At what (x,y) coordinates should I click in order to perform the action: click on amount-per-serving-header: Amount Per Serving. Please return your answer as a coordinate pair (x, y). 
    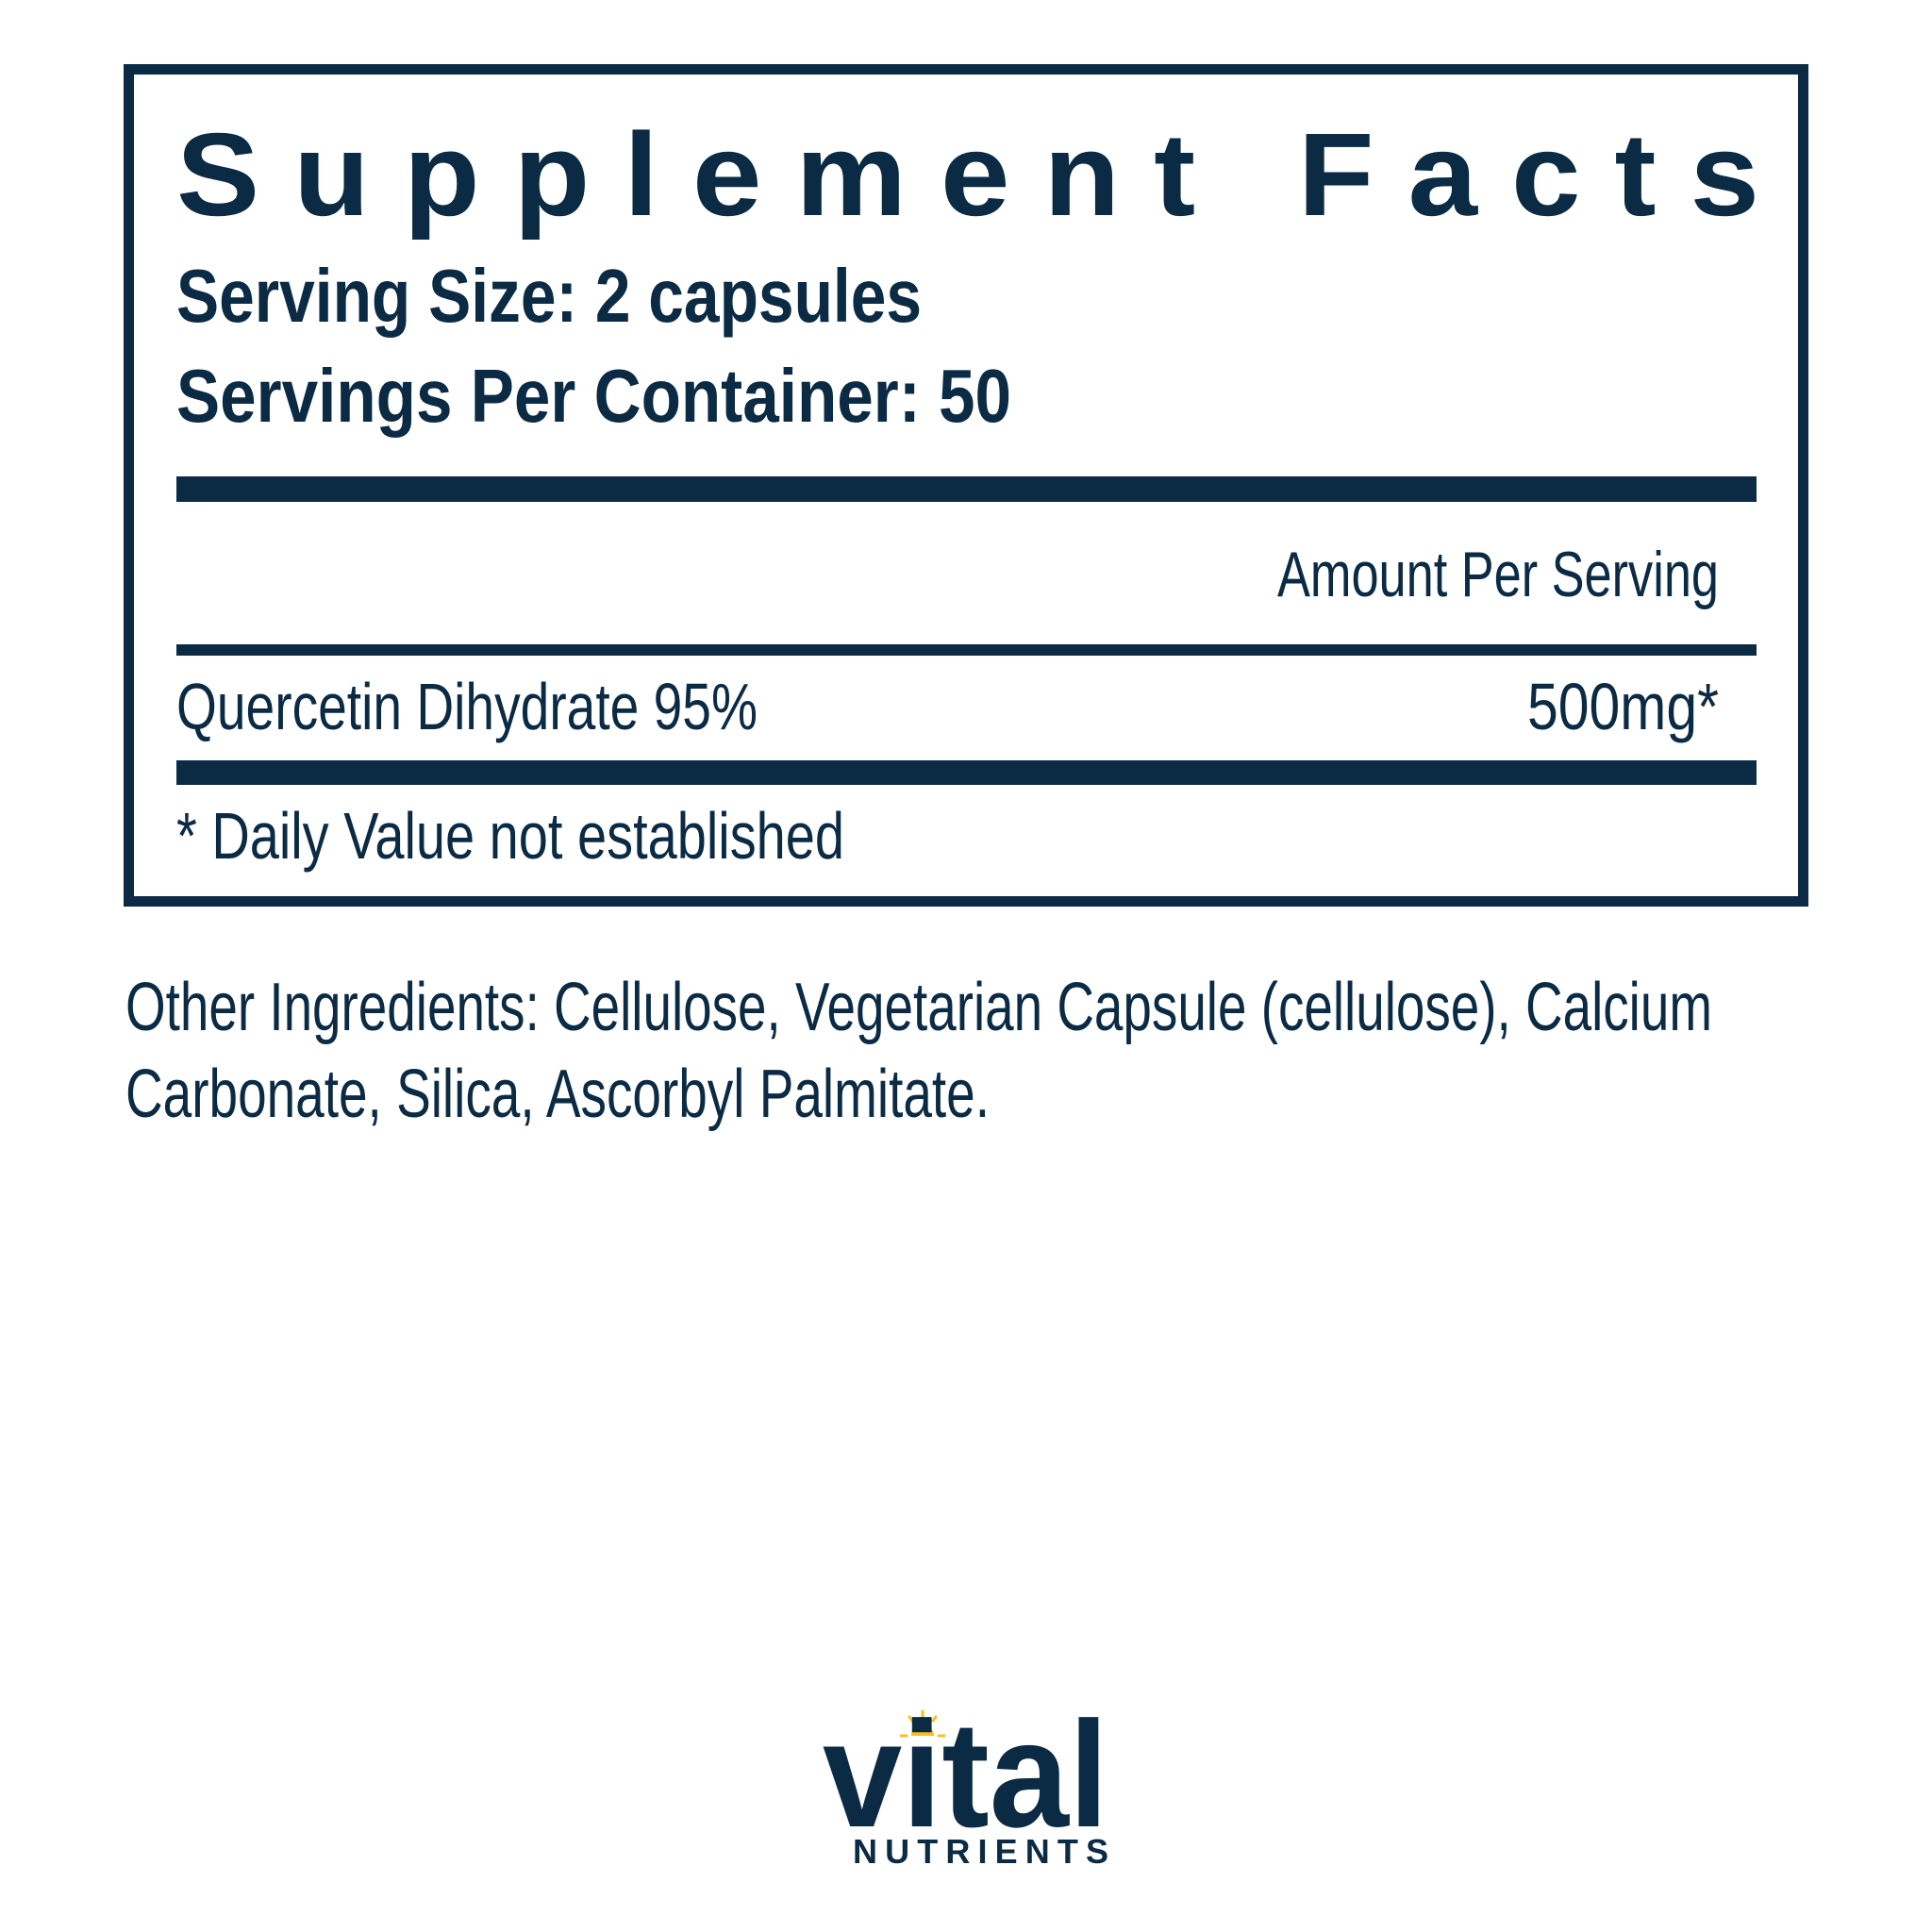
    Looking at the image, I should click on (1498, 574).